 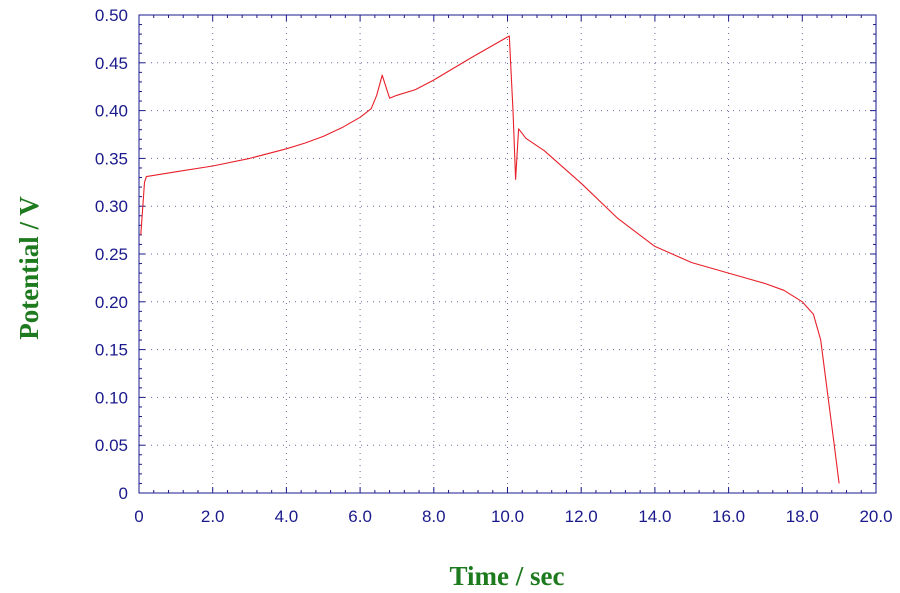 I want to click on y-tick-label: 0.25, so click(x=111, y=254).